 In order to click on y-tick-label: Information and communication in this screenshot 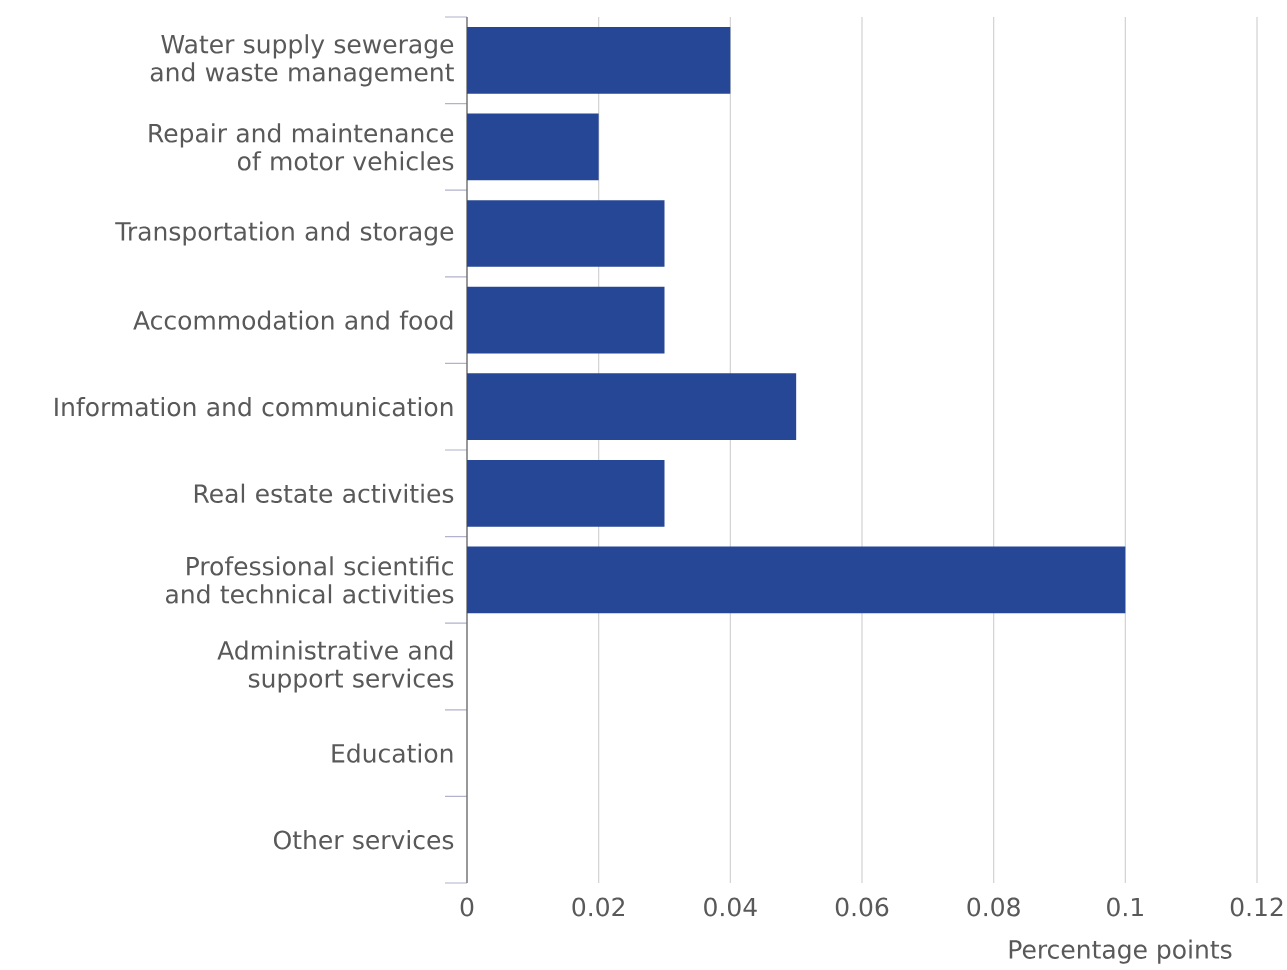, I will do `click(254, 407)`.